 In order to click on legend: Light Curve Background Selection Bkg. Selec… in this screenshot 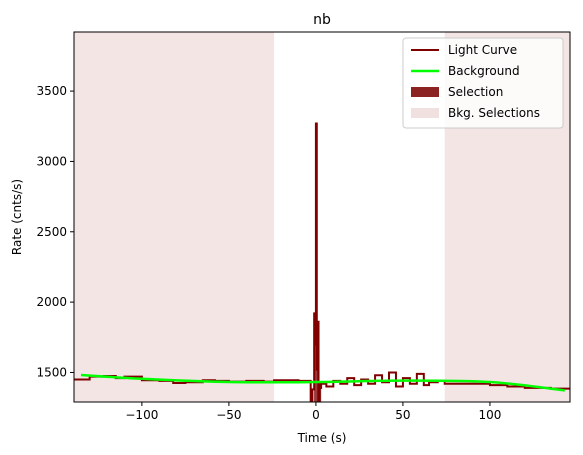, I will do `click(483, 83)`.